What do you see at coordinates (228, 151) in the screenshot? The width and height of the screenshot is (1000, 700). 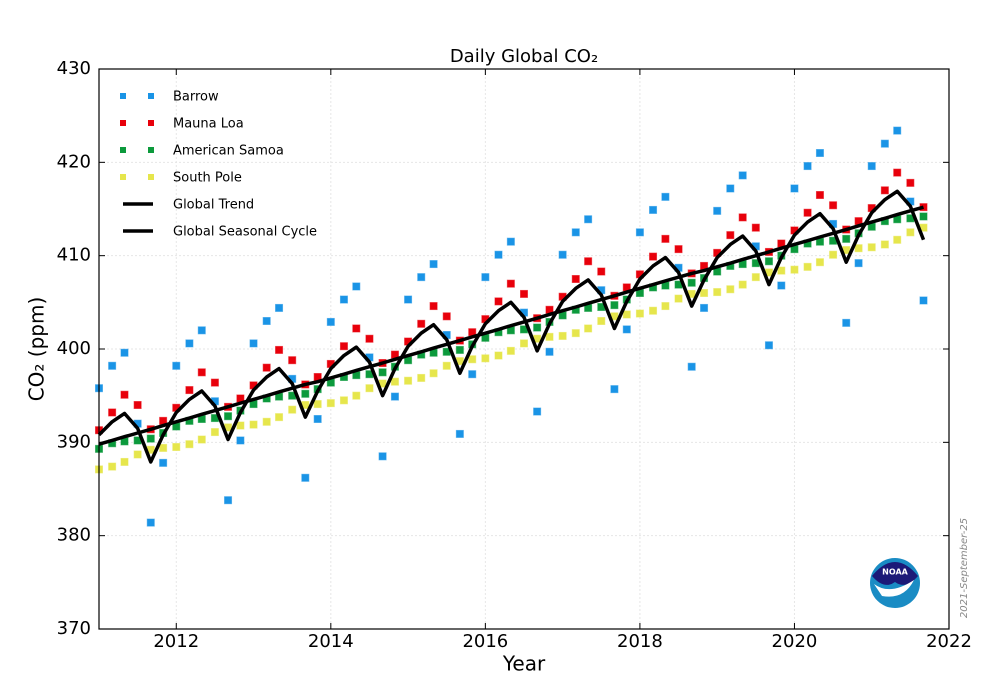 I see `legend-label: American Samoa` at bounding box center [228, 151].